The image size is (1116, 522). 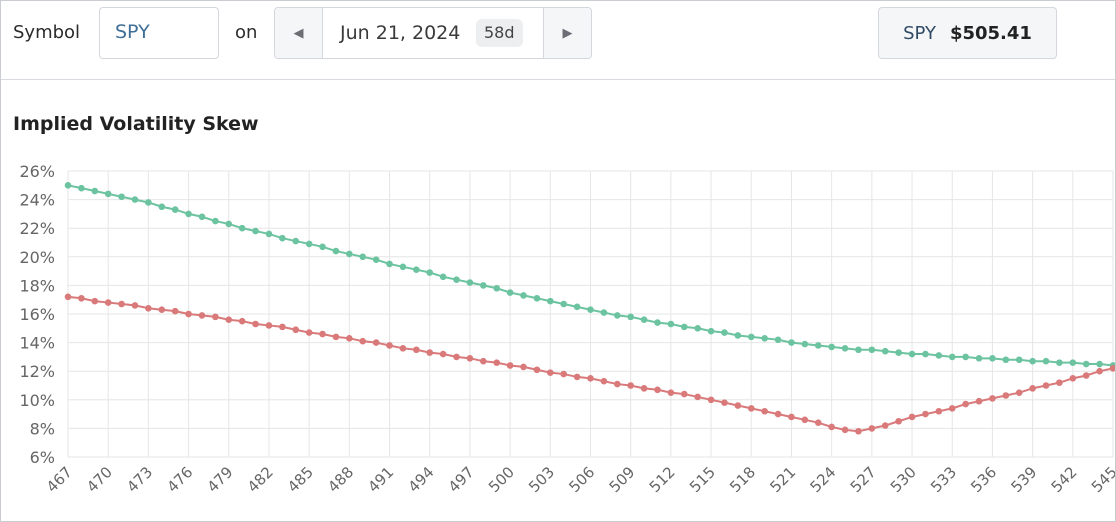 What do you see at coordinates (179, 479) in the screenshot?
I see `x-tick-label: 476` at bounding box center [179, 479].